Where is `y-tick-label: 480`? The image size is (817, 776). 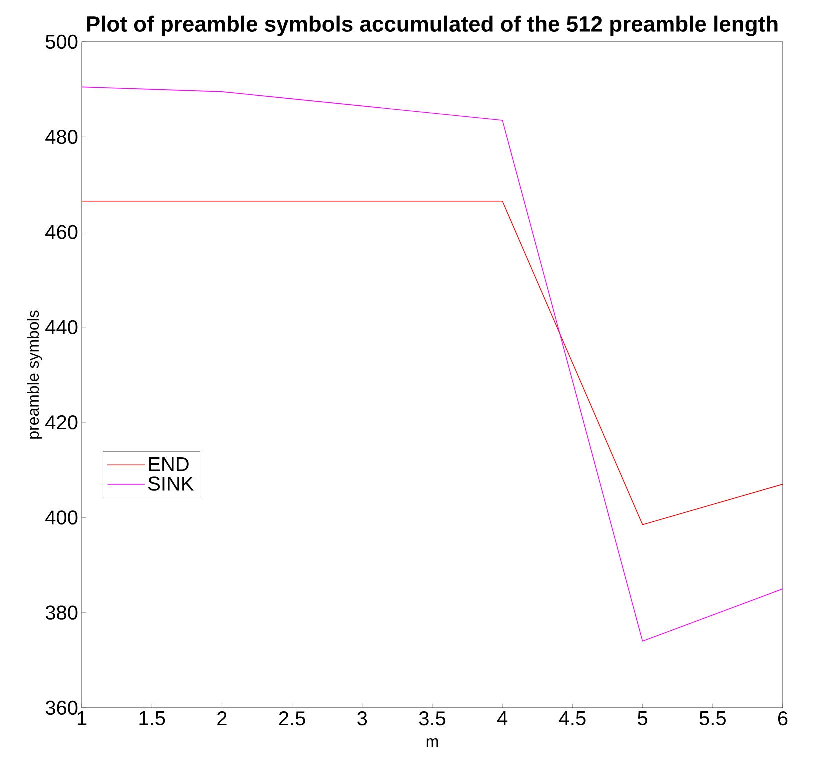 y-tick-label: 480 is located at coordinates (62, 137).